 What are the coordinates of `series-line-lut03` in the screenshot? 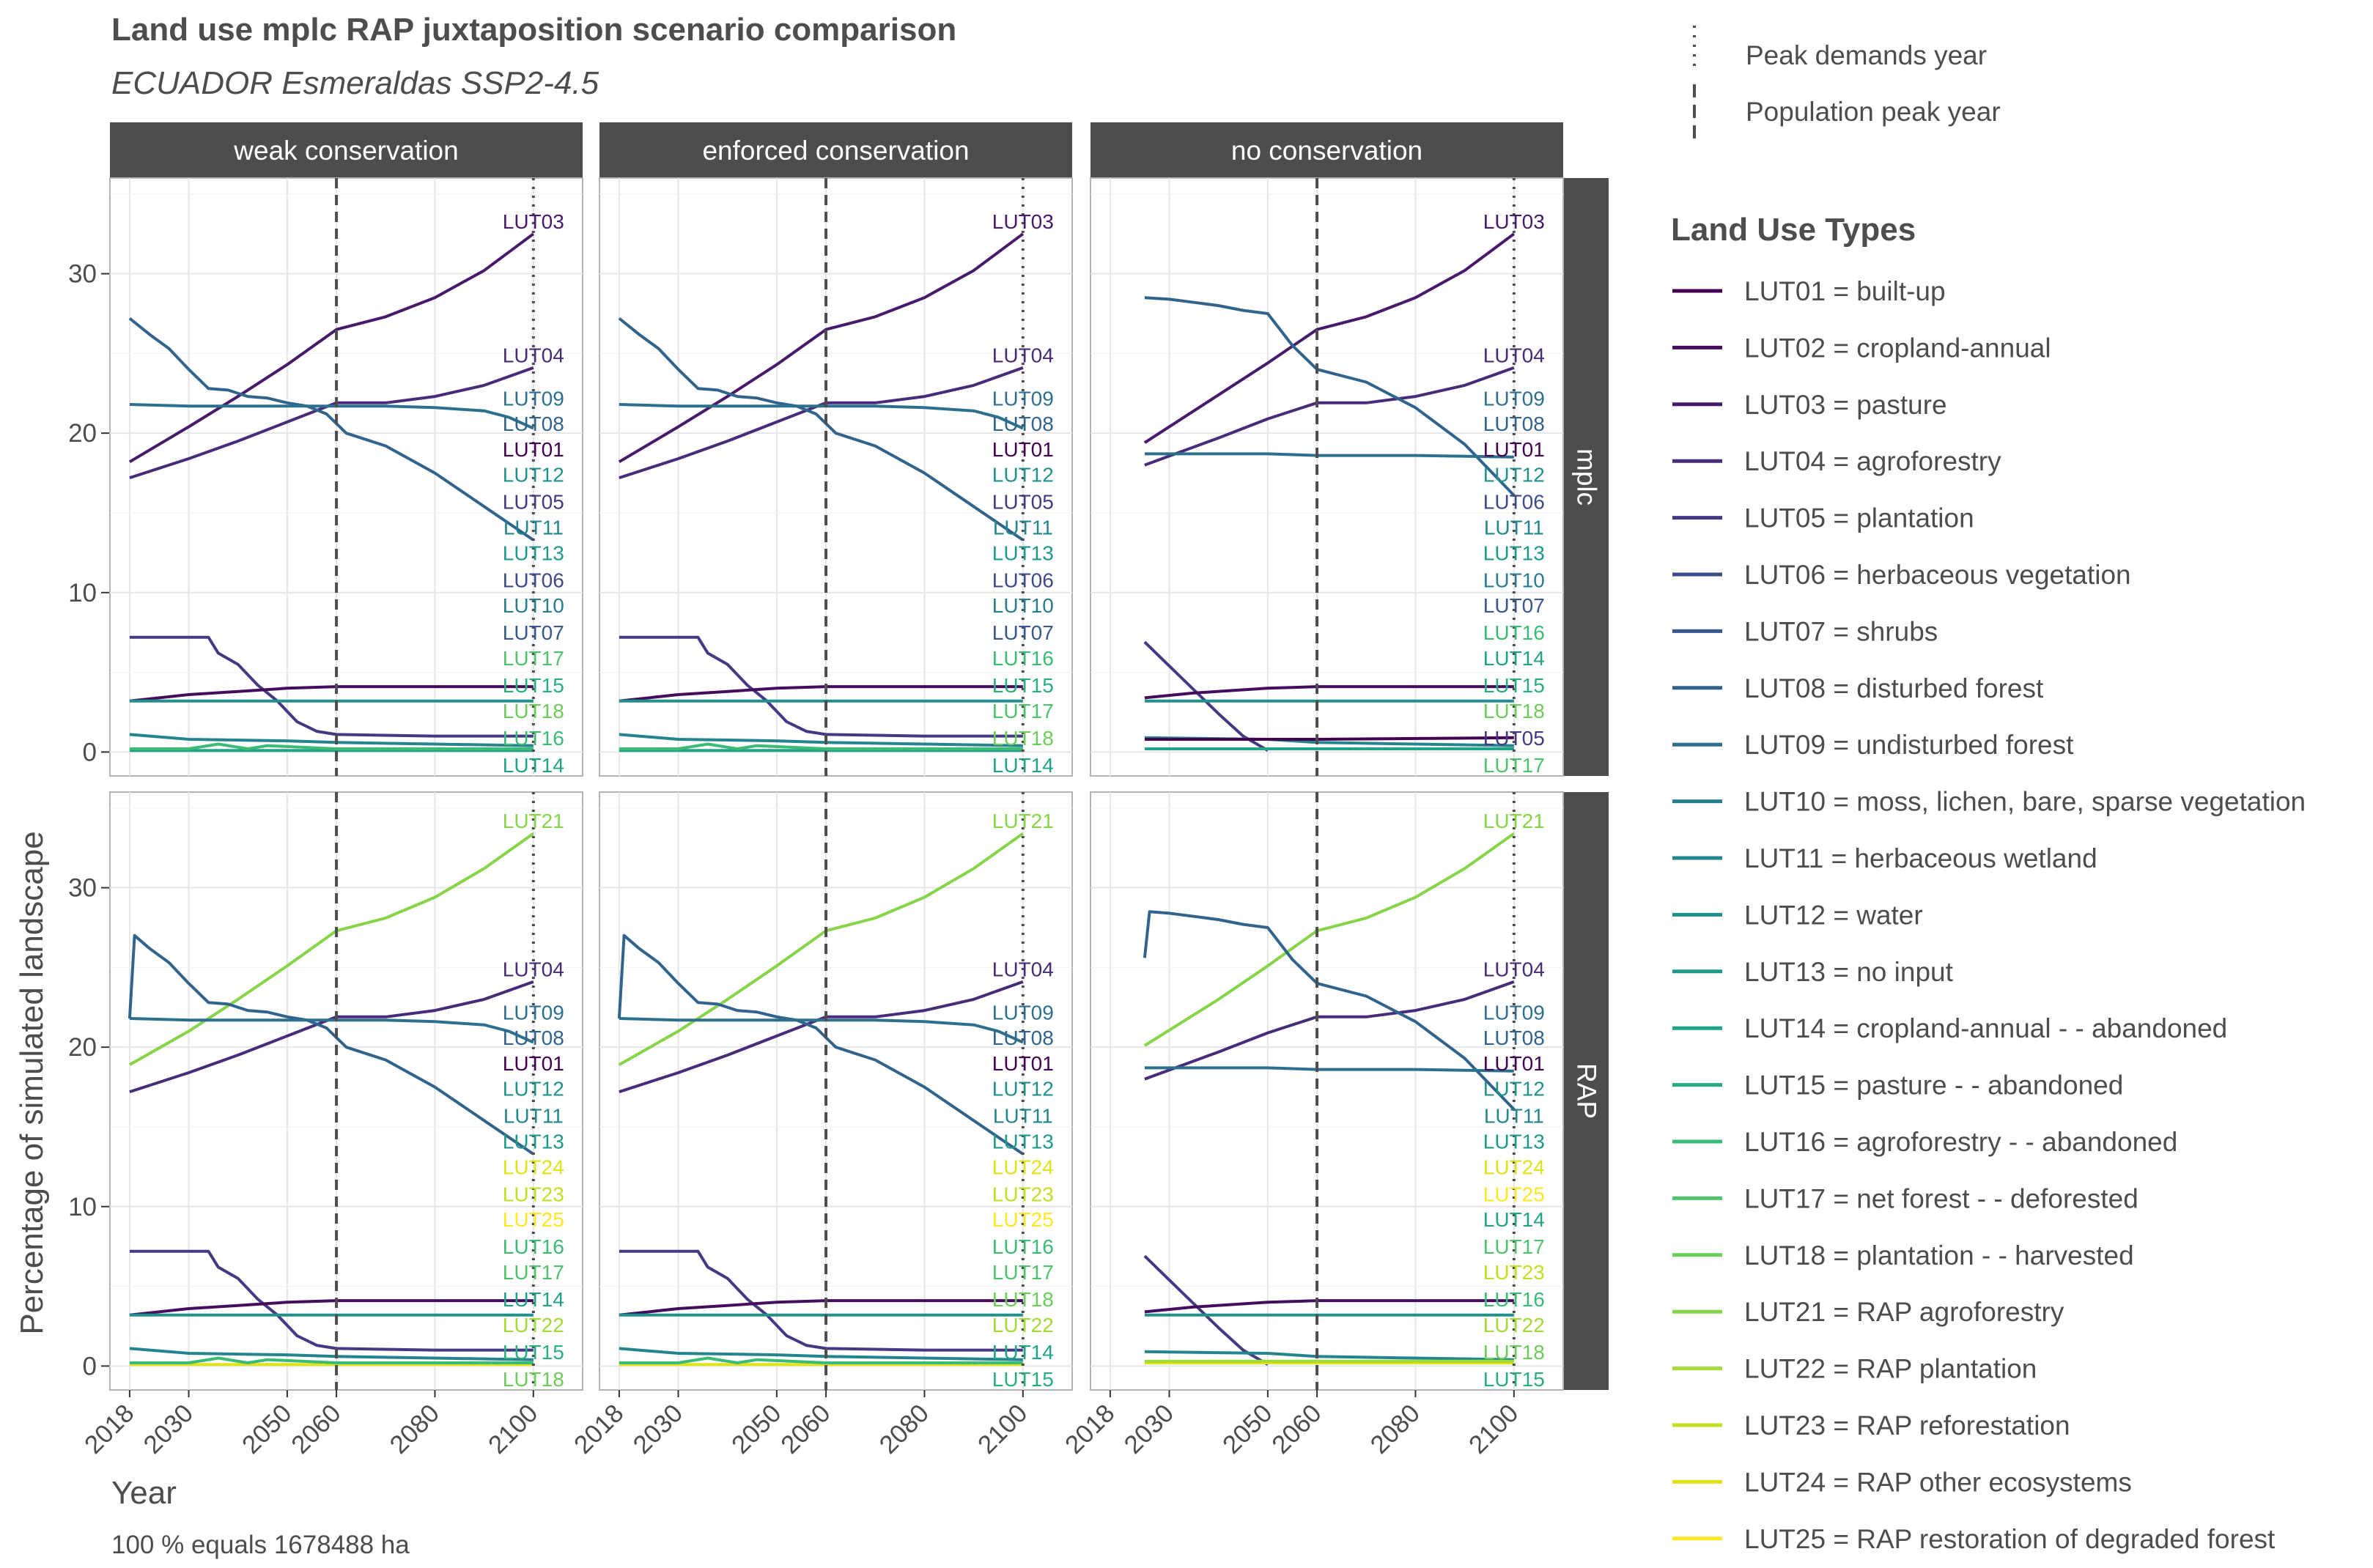 It's located at (821, 348).